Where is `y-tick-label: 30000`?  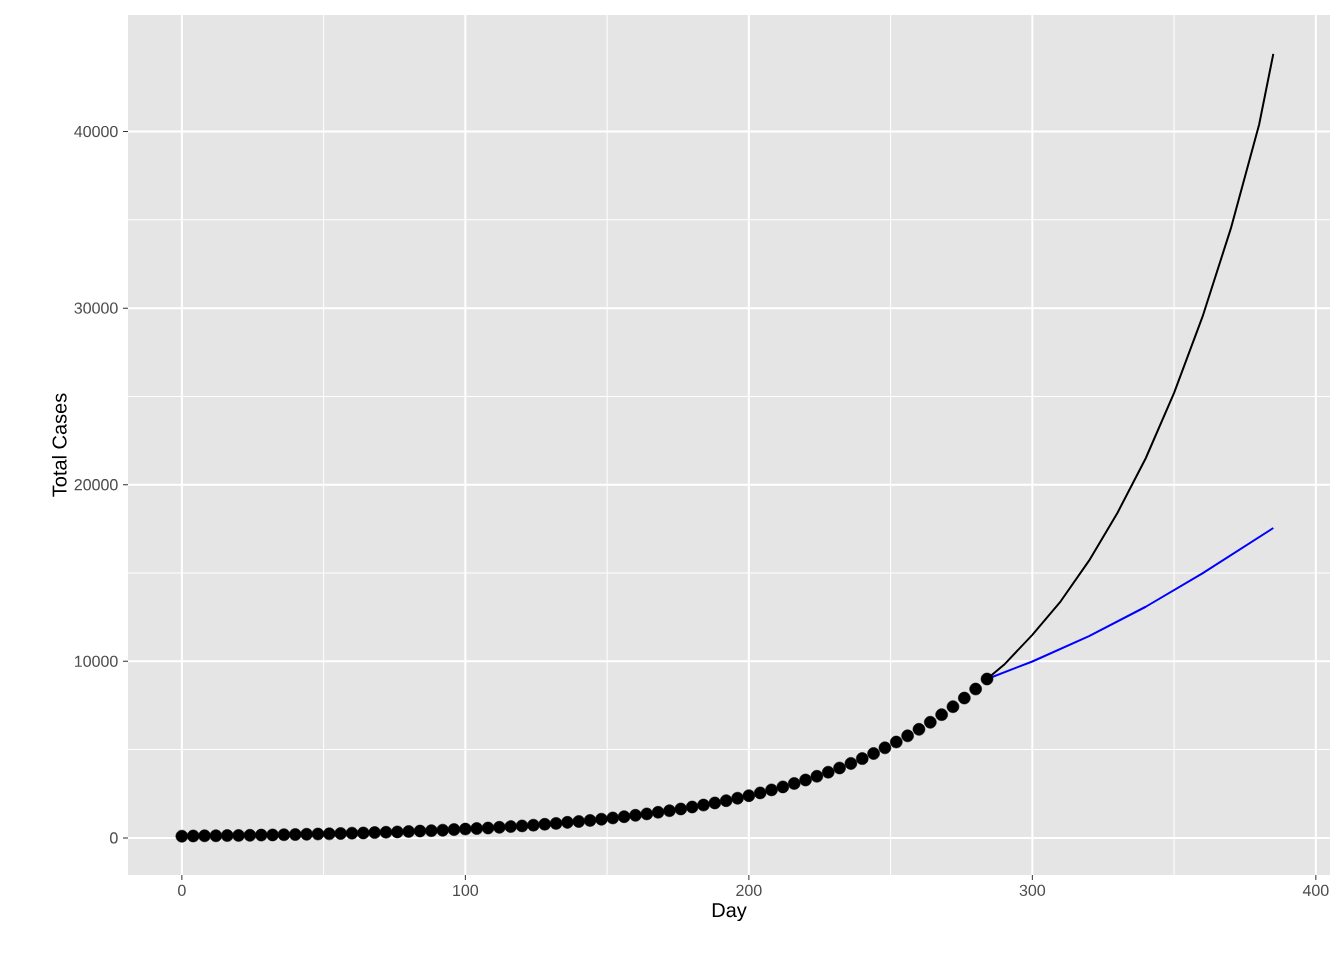
y-tick-label: 30000 is located at coordinates (96, 308).